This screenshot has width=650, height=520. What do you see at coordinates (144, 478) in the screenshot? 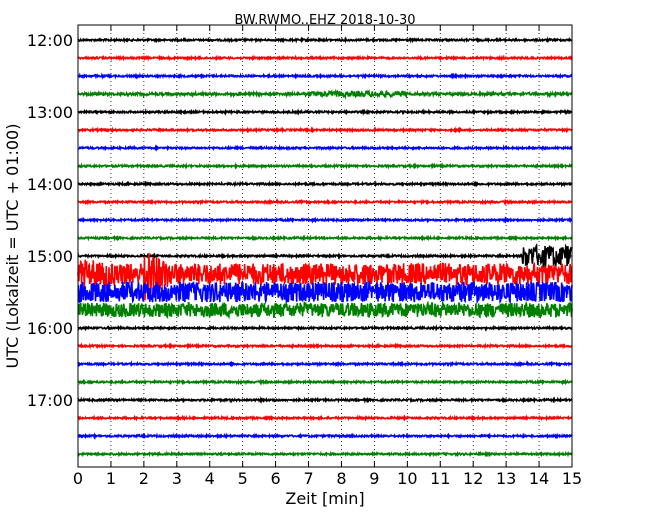
I see `x-tick-label: 2` at bounding box center [144, 478].